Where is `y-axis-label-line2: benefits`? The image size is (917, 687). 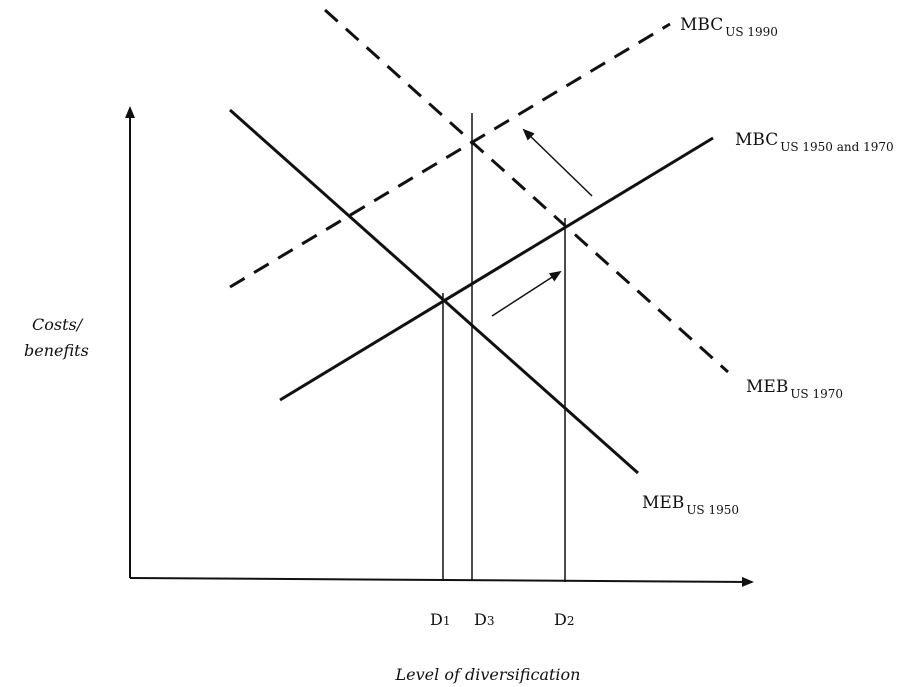 y-axis-label-line2: benefits is located at coordinates (56, 350).